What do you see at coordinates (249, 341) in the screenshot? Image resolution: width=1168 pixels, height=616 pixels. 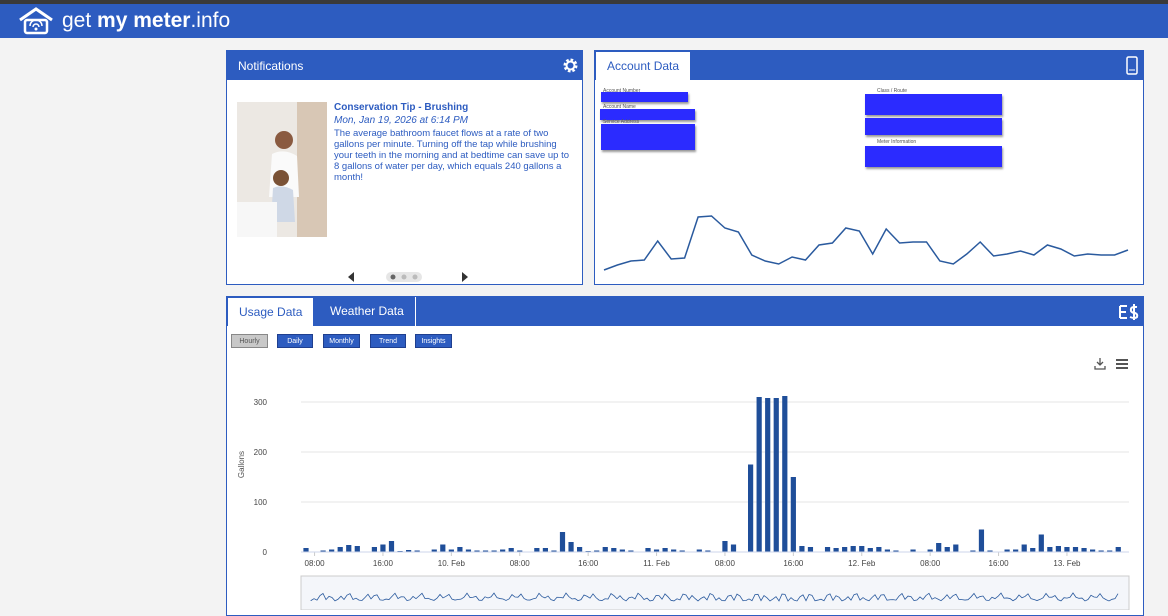 I see `range-button: Hourly` at bounding box center [249, 341].